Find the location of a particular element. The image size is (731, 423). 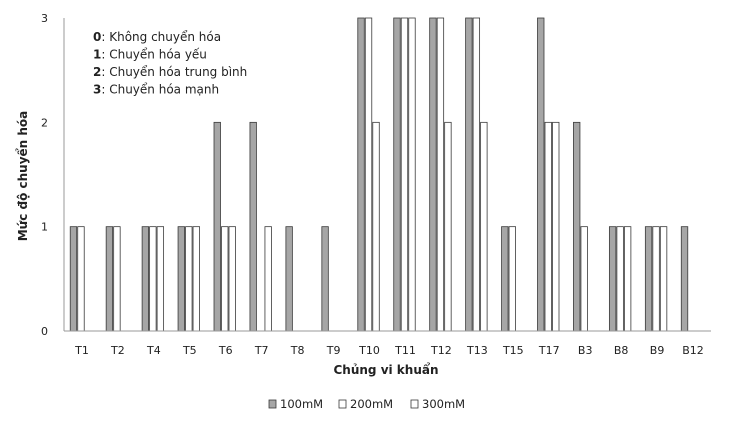

legend: 100mM 200mM 300mM is located at coordinates (366, 404).